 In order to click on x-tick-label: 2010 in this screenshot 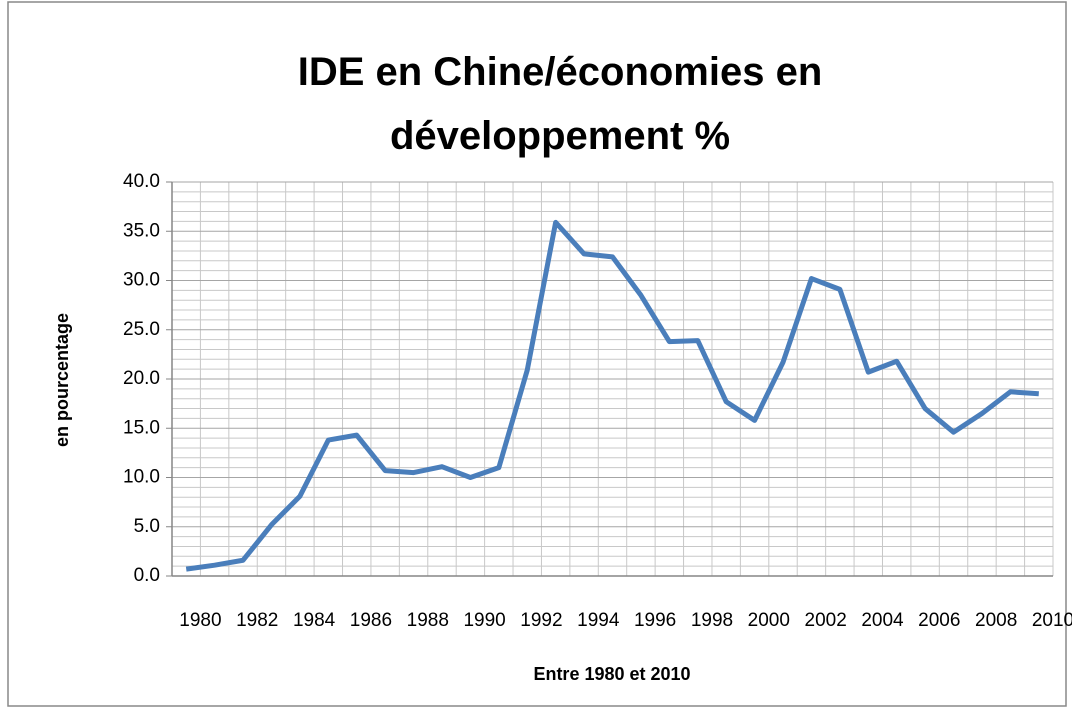, I will do `click(1052, 620)`.